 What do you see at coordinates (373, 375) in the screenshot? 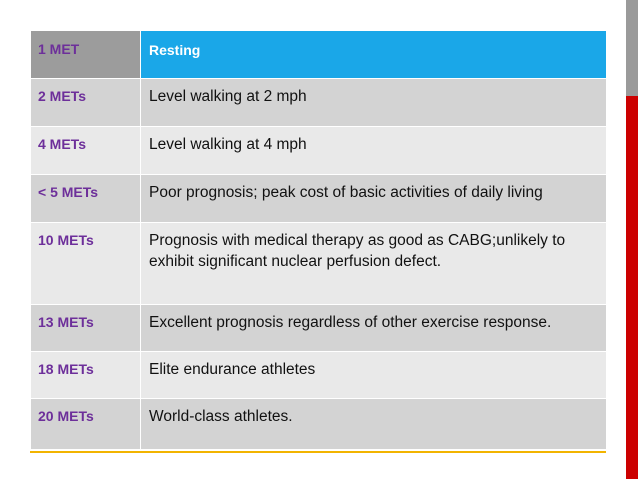
I see `activity-cell: Elite endurance athletes` at bounding box center [373, 375].